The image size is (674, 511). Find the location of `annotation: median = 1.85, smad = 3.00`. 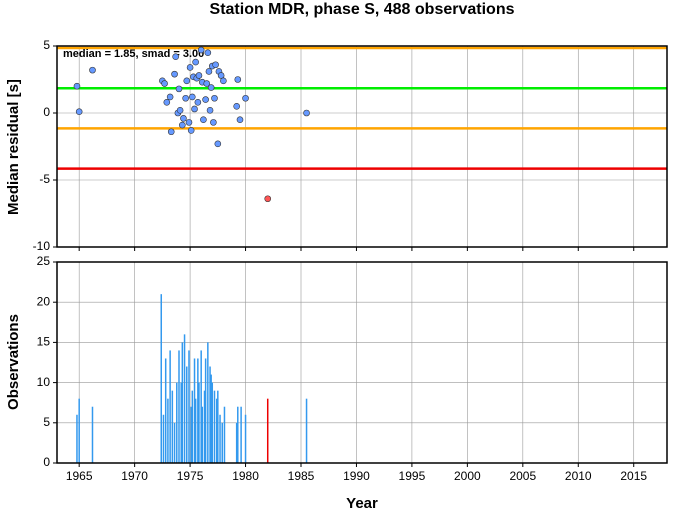

annotation: median = 1.85, smad = 3.00 is located at coordinates (133, 54).